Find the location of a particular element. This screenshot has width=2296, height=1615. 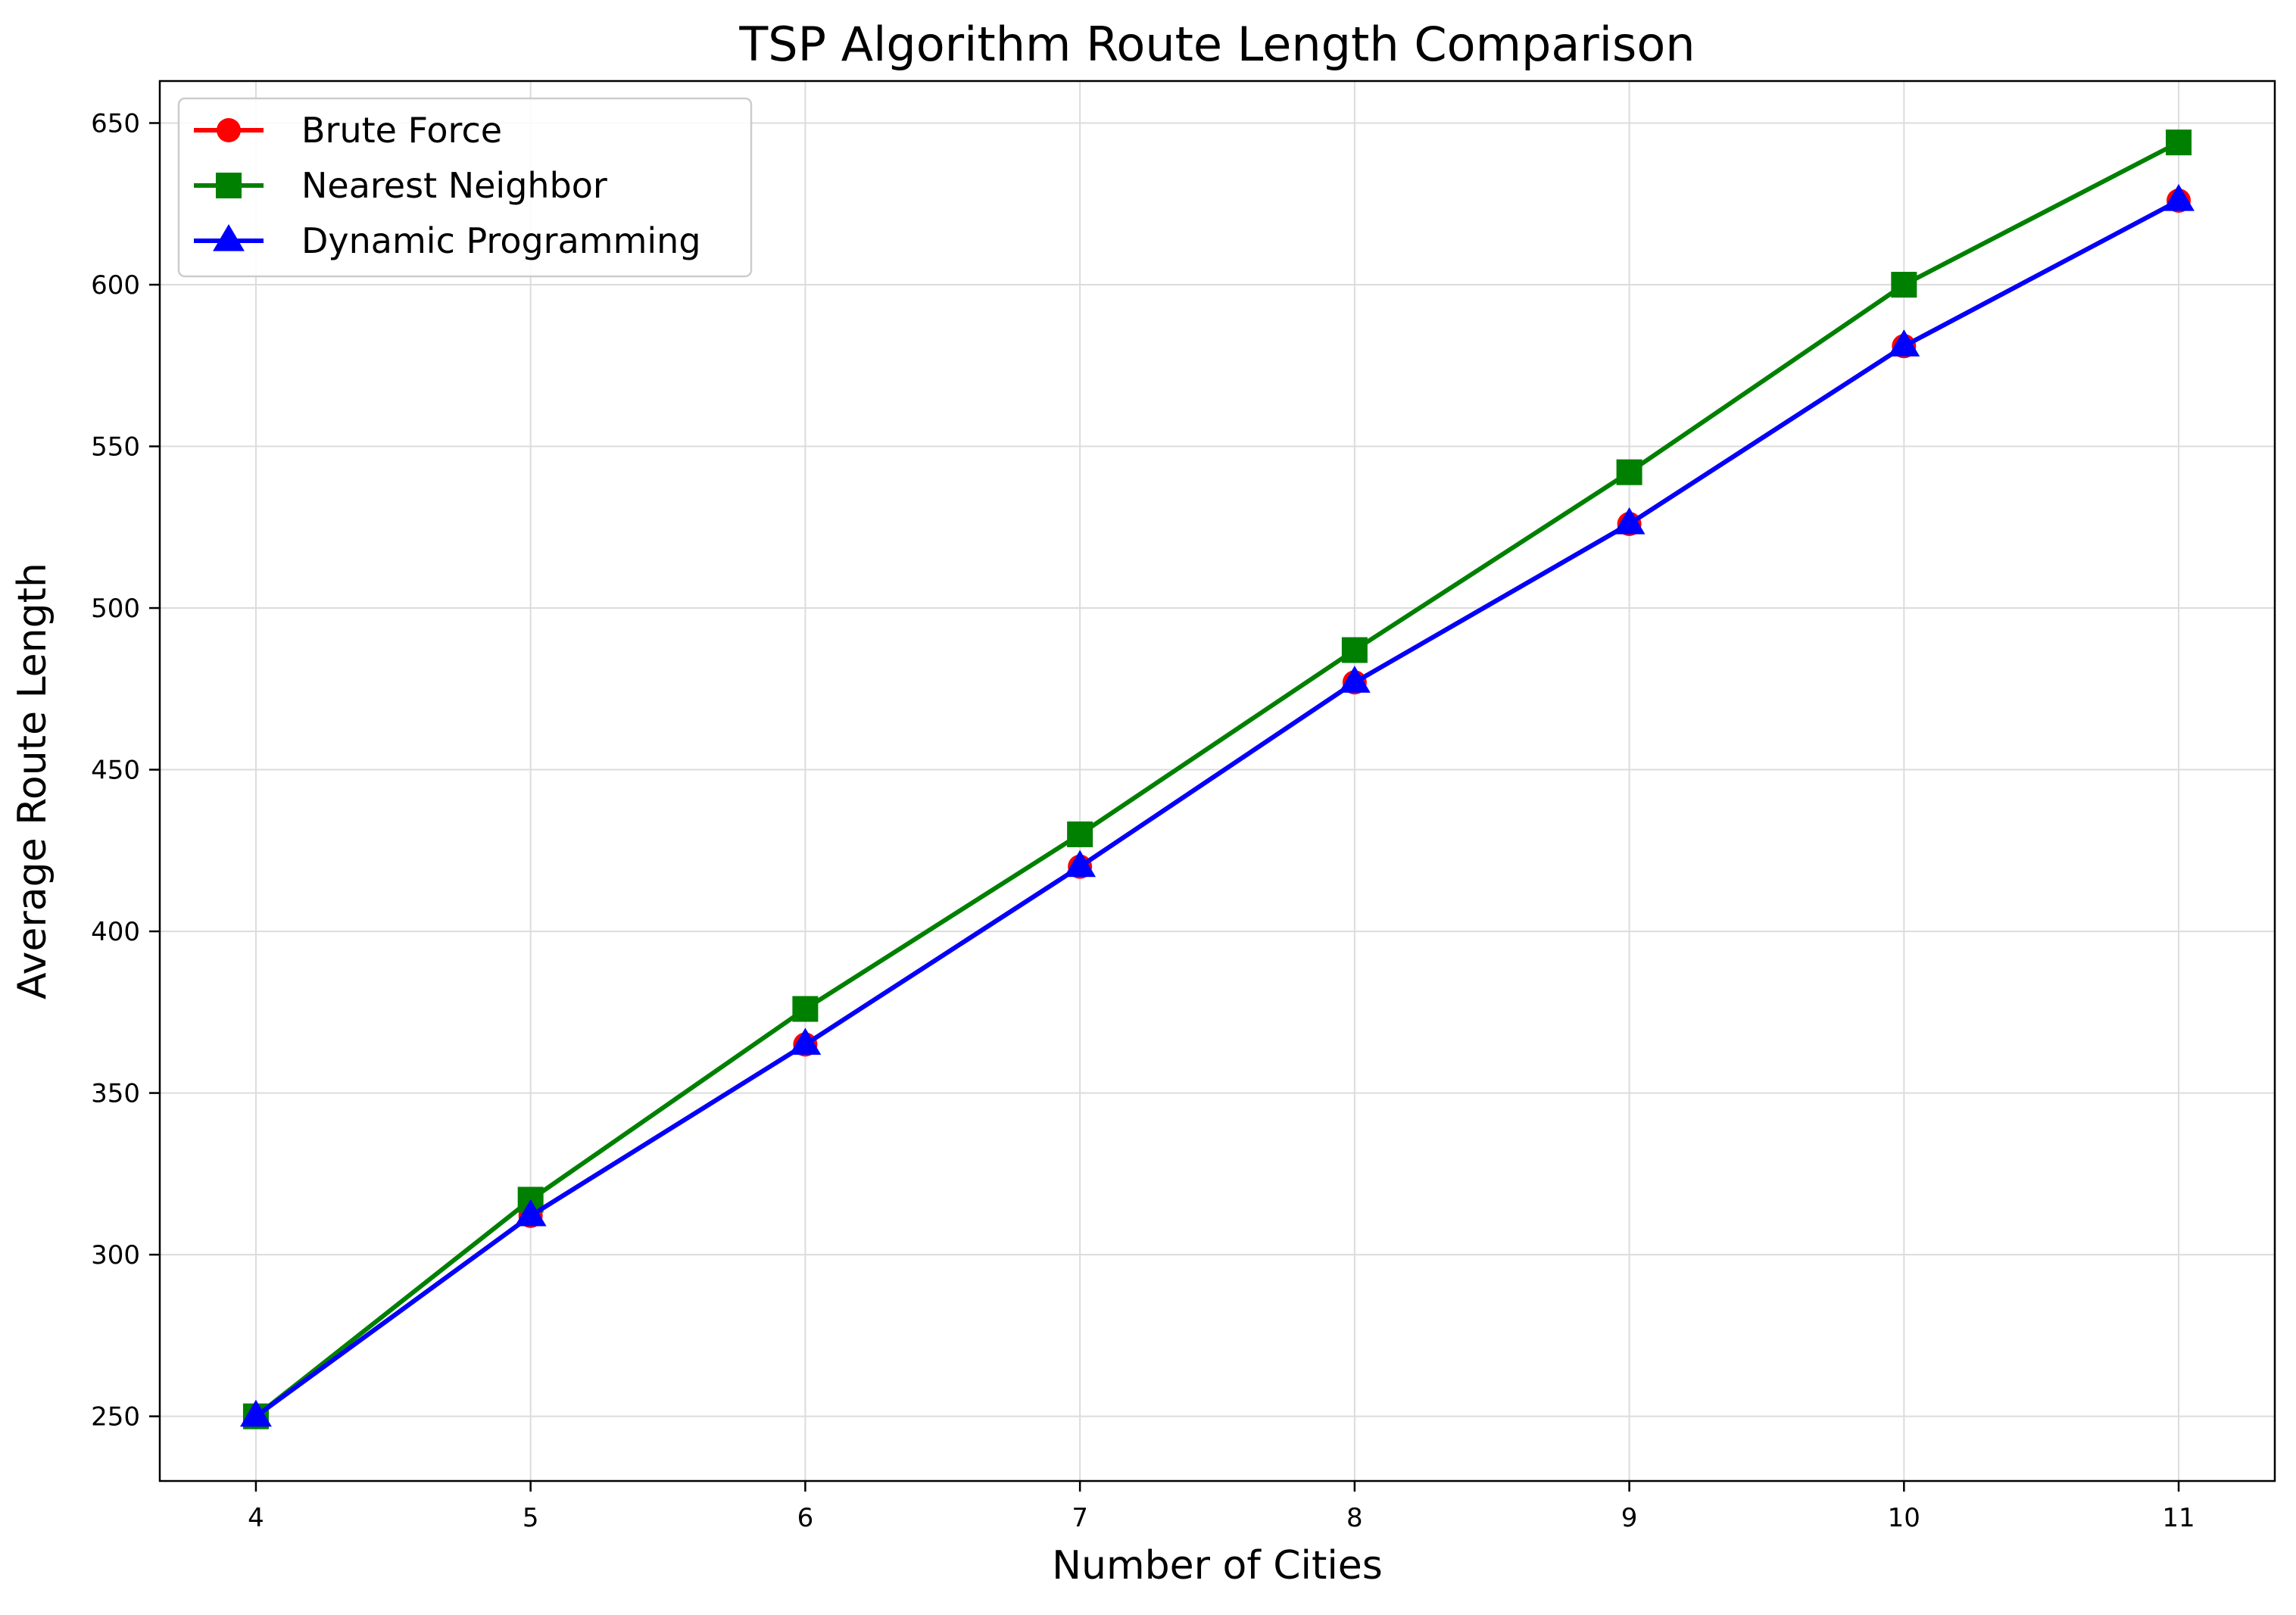

y-tick-label: 600 is located at coordinates (116, 285).